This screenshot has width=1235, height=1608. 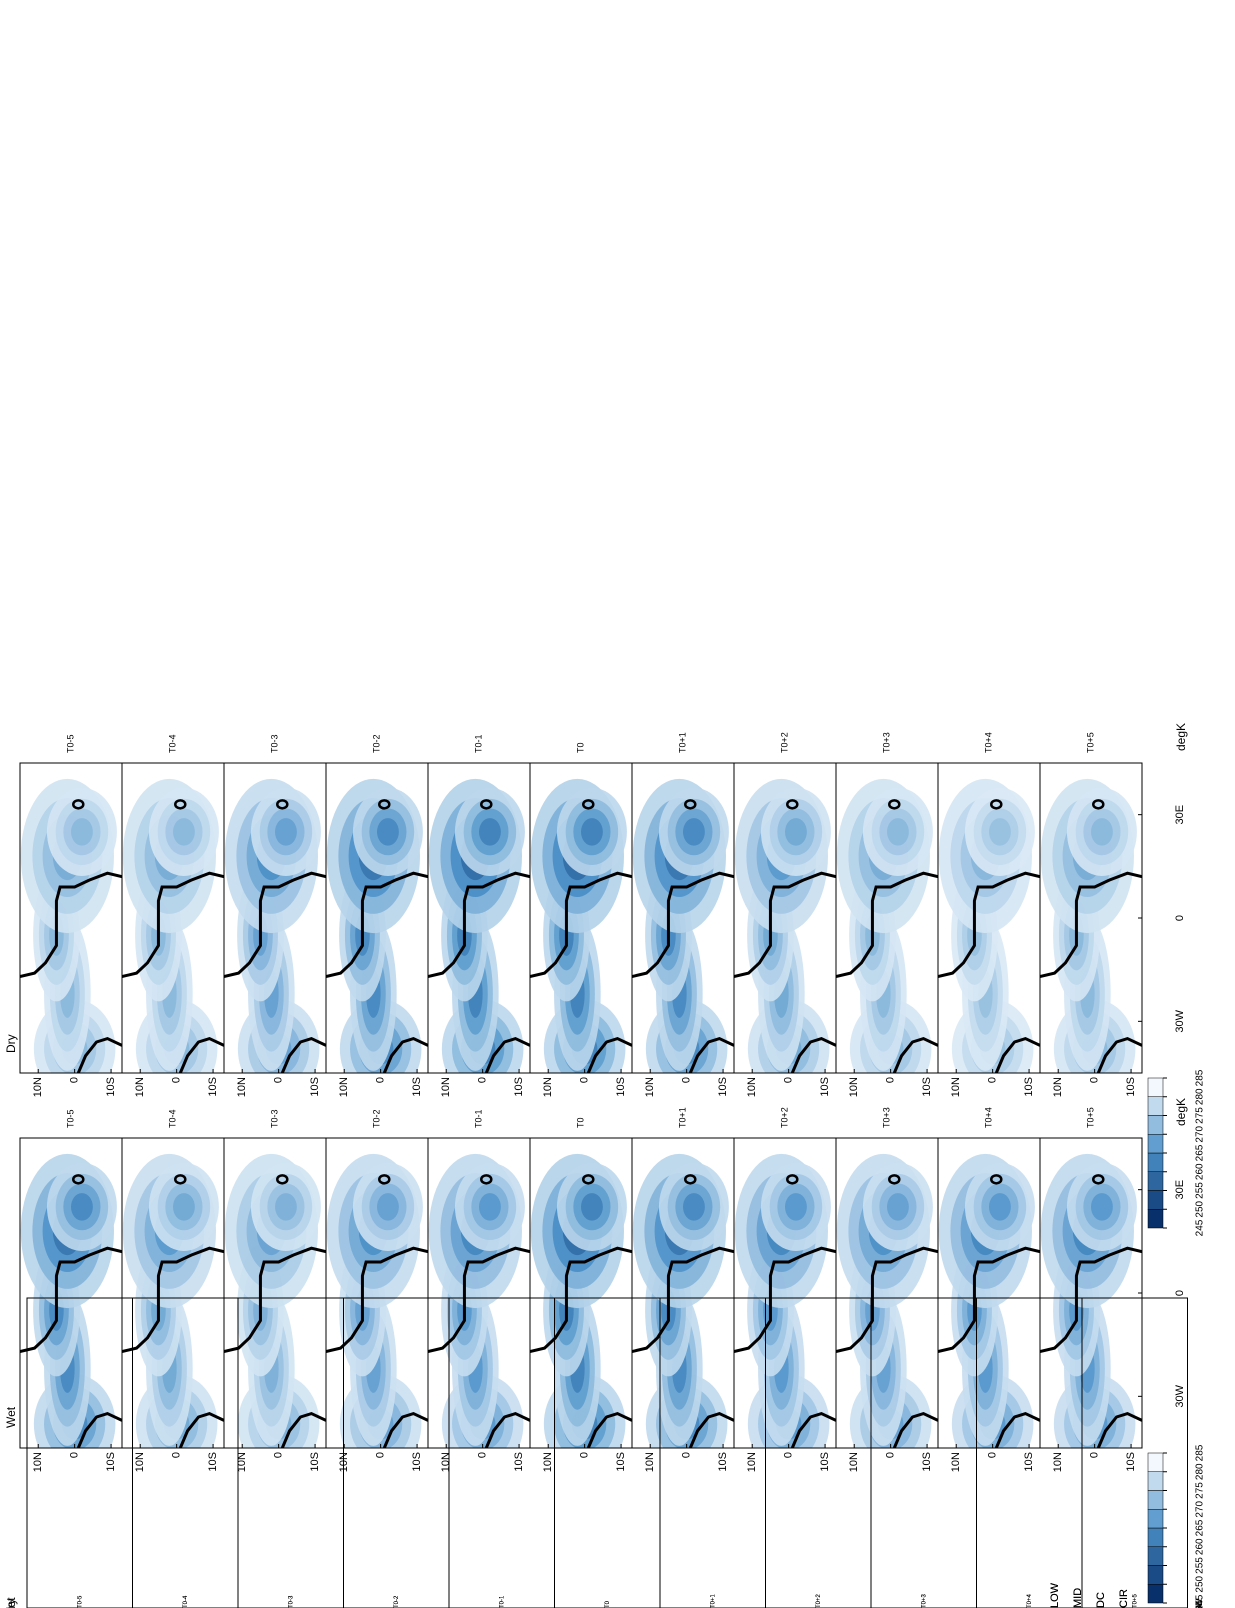 What do you see at coordinates (1180, 918) in the screenshot?
I see `x-tick-label: 0` at bounding box center [1180, 918].